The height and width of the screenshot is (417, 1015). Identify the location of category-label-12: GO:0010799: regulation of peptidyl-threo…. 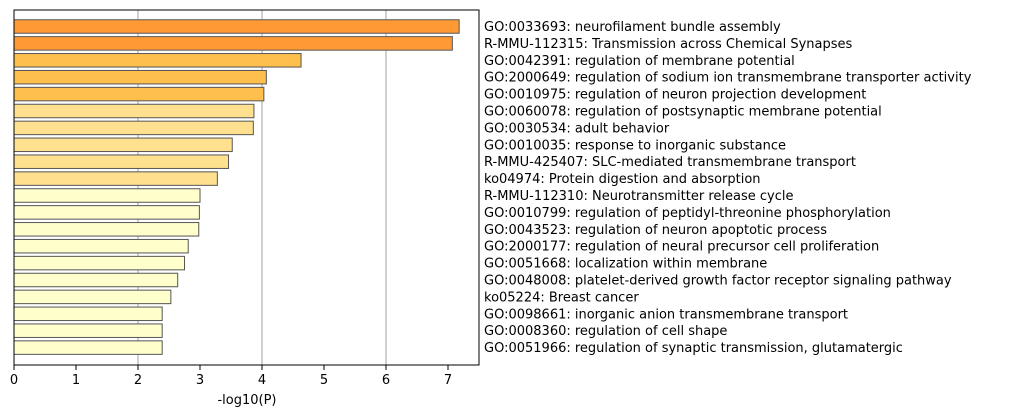
(687, 213).